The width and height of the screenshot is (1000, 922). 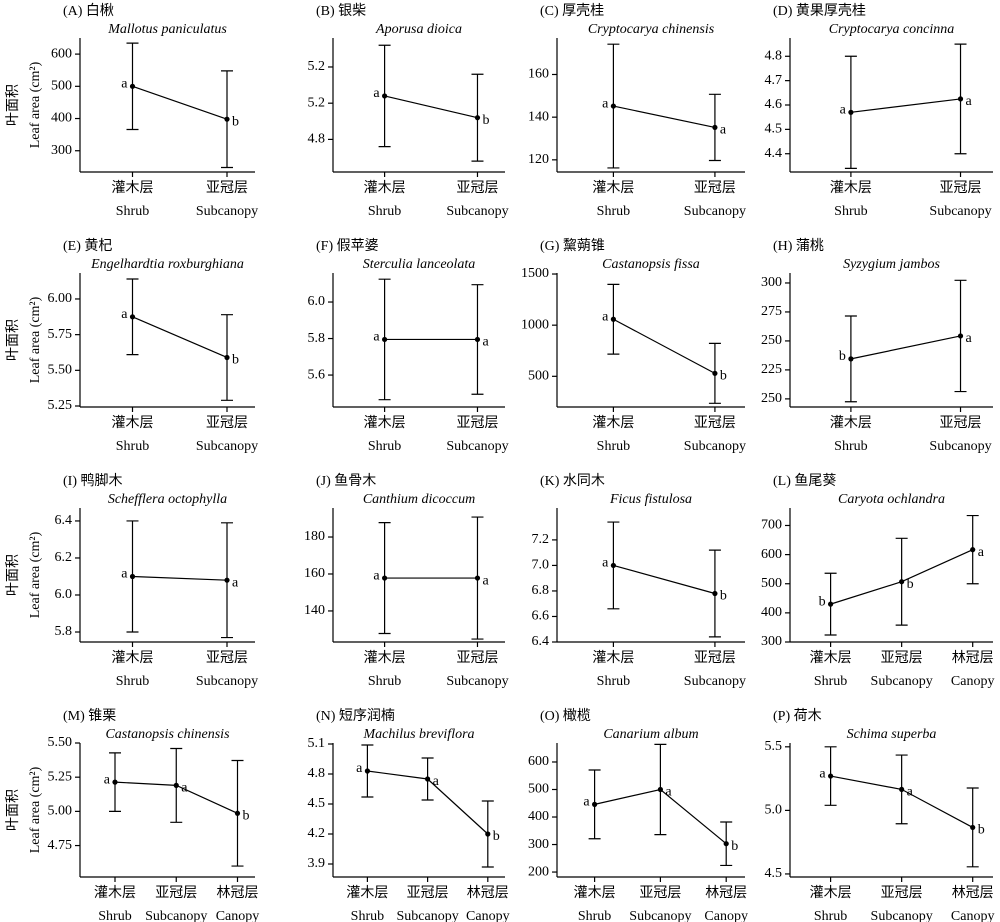 What do you see at coordinates (317, 301) in the screenshot?
I see `y-tick-label: 6.0` at bounding box center [317, 301].